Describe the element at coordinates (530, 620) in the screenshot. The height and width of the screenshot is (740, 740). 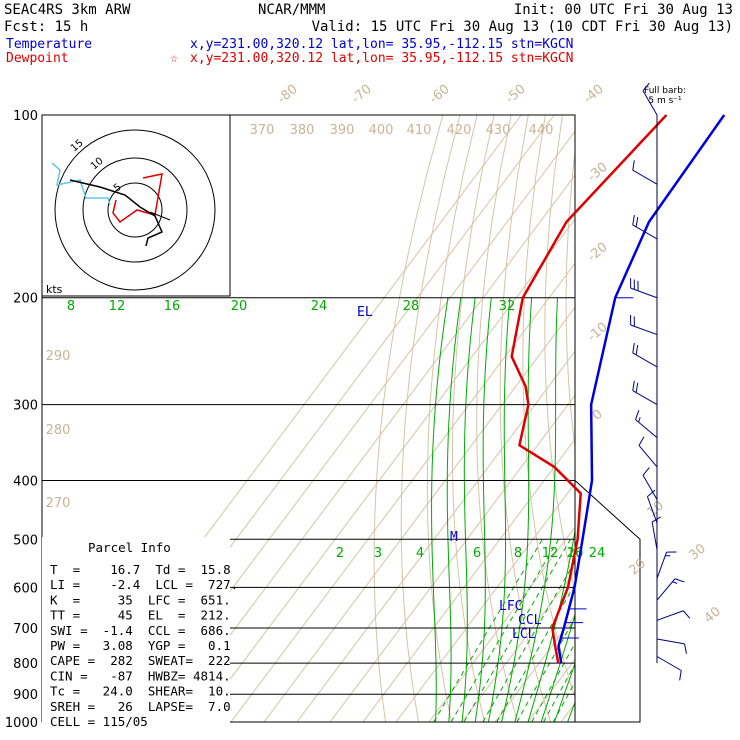
I see `ccl-marker: CCL` at that location.